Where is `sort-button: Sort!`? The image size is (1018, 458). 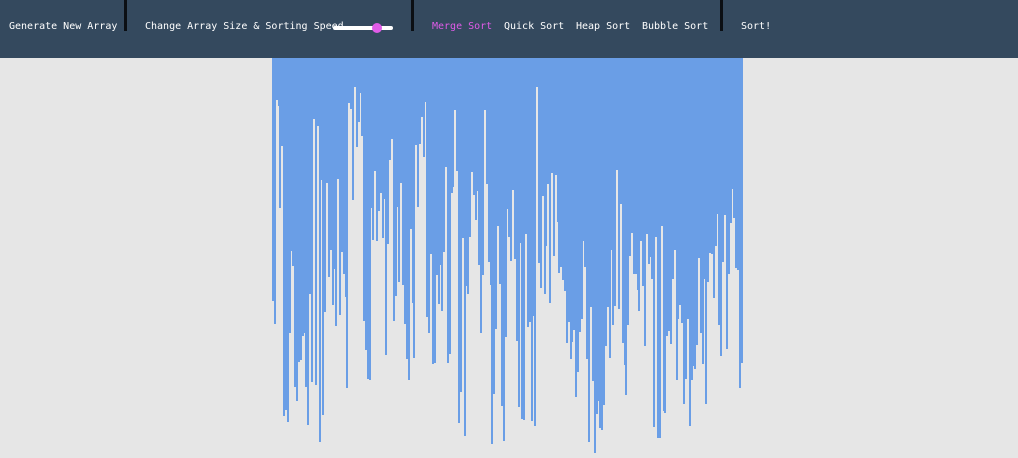
sort-button: Sort! is located at coordinates (756, 26).